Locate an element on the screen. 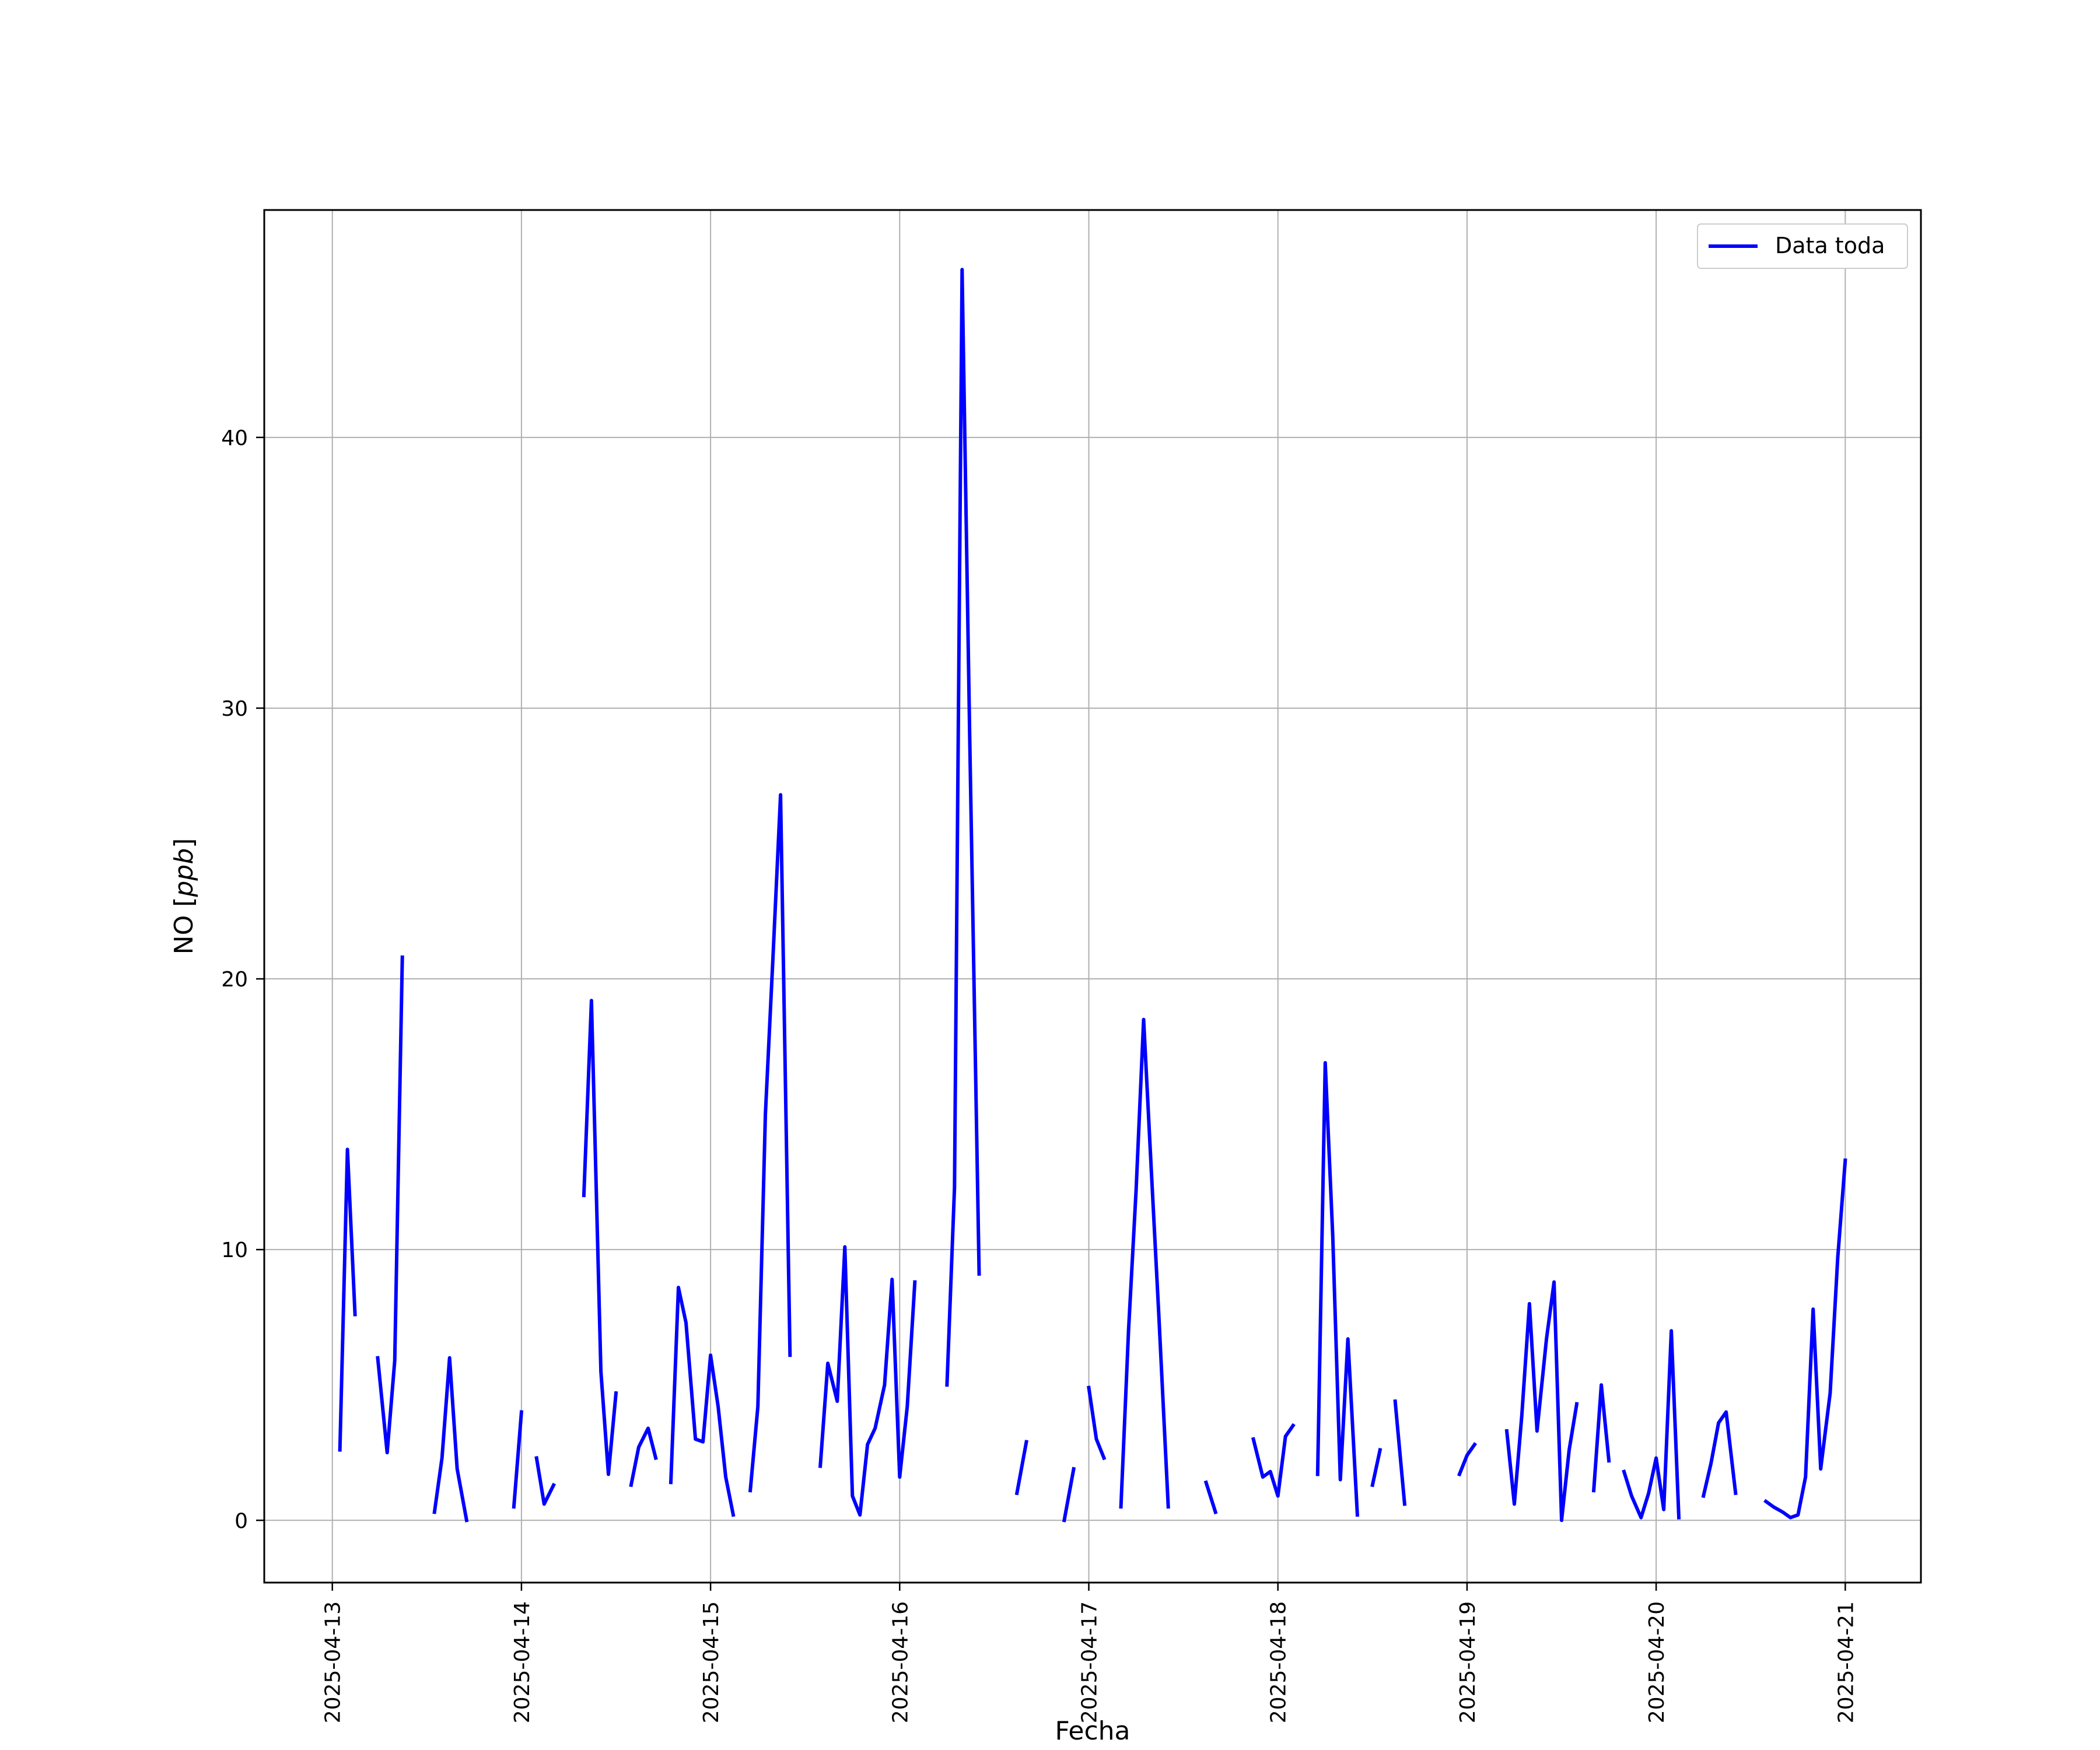  x-tick-label: 2025-04-16 is located at coordinates (900, 1662).